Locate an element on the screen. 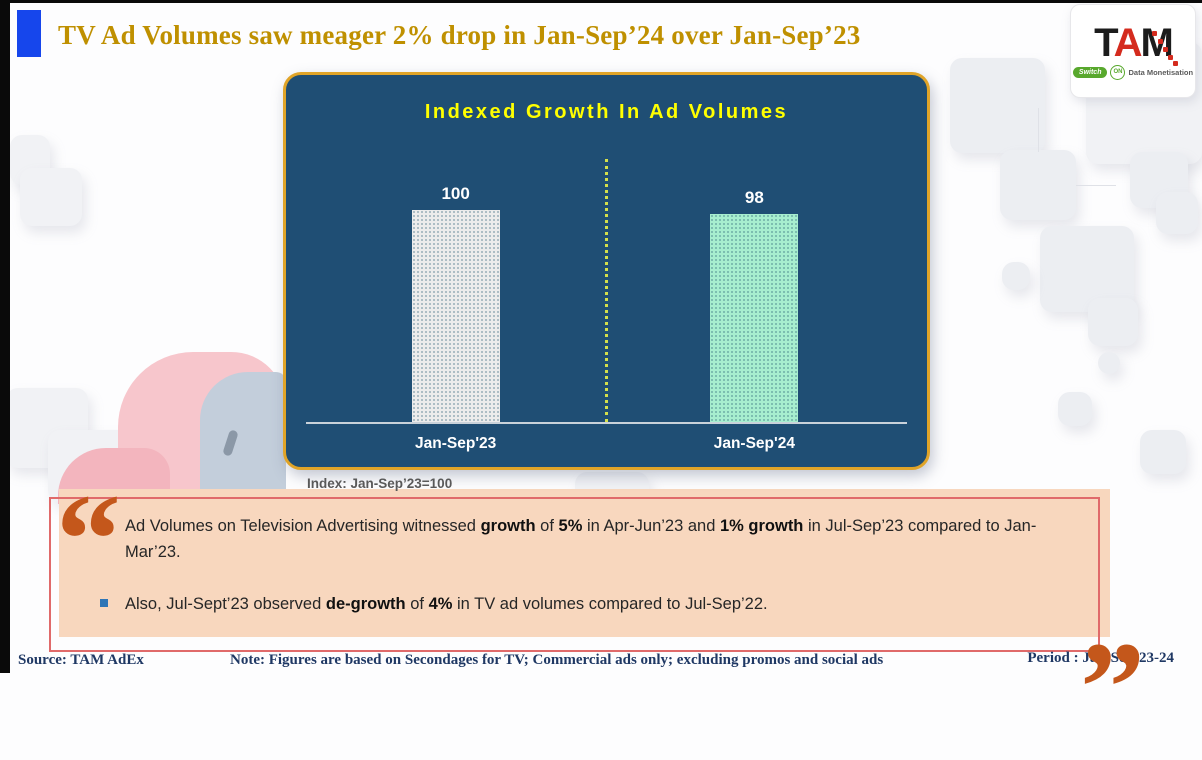  logo-letter-a: A is located at coordinates (1128, 42).